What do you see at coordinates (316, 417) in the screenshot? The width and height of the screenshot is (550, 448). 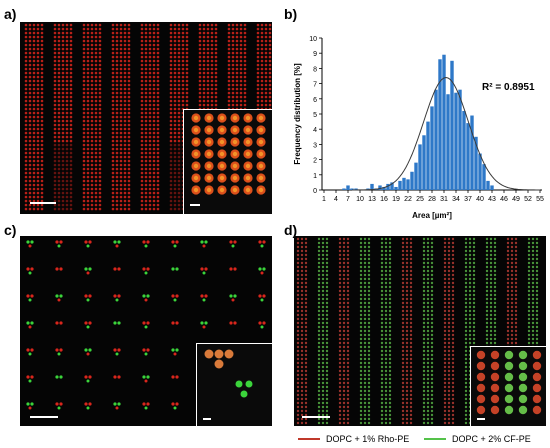 I see `scale-bar-d` at bounding box center [316, 417].